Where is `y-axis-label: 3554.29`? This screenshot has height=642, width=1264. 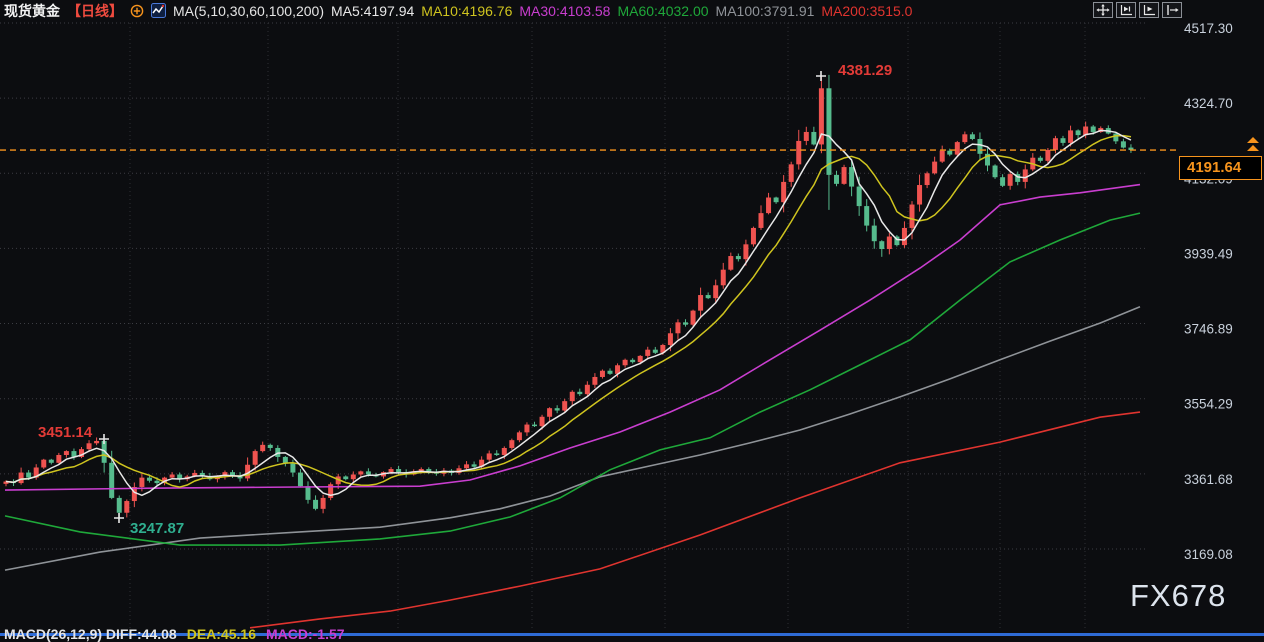 y-axis-label: 3554.29 is located at coordinates (1208, 404).